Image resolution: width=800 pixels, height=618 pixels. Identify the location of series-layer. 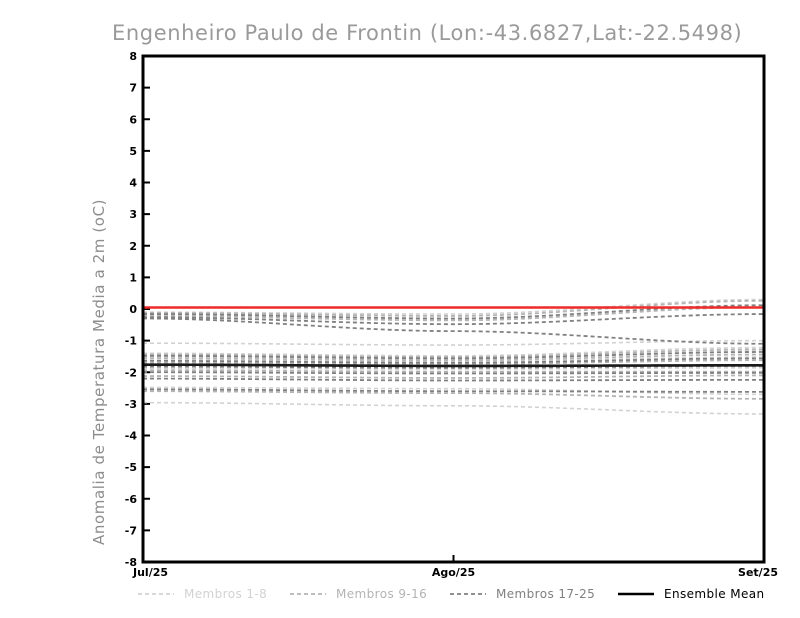
(453, 356).